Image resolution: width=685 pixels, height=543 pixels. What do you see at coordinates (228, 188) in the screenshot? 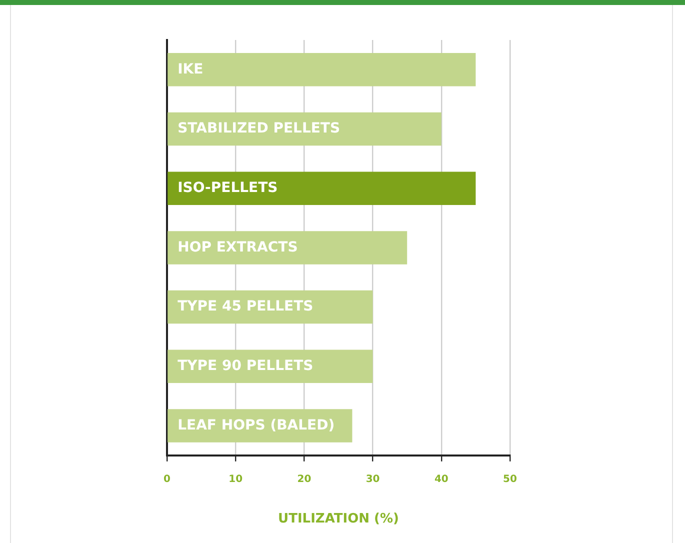
I see `y-tick-label: ISO-PELLETS` at bounding box center [228, 188].